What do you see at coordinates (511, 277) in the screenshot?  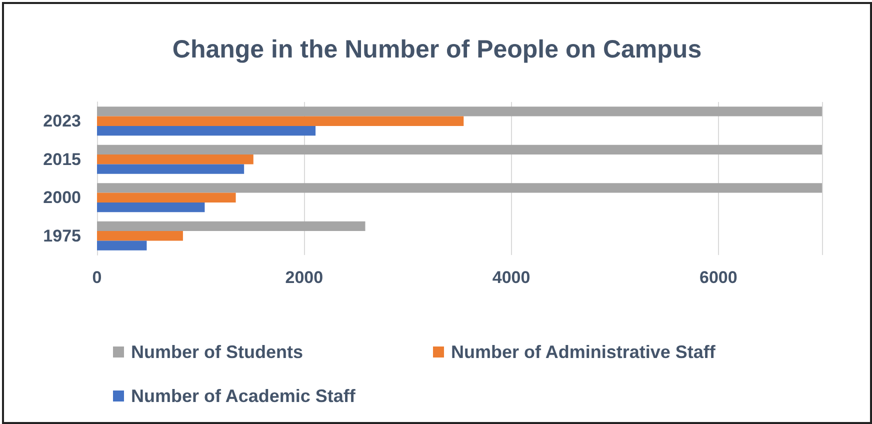 I see `x-tick-label: 4000` at bounding box center [511, 277].